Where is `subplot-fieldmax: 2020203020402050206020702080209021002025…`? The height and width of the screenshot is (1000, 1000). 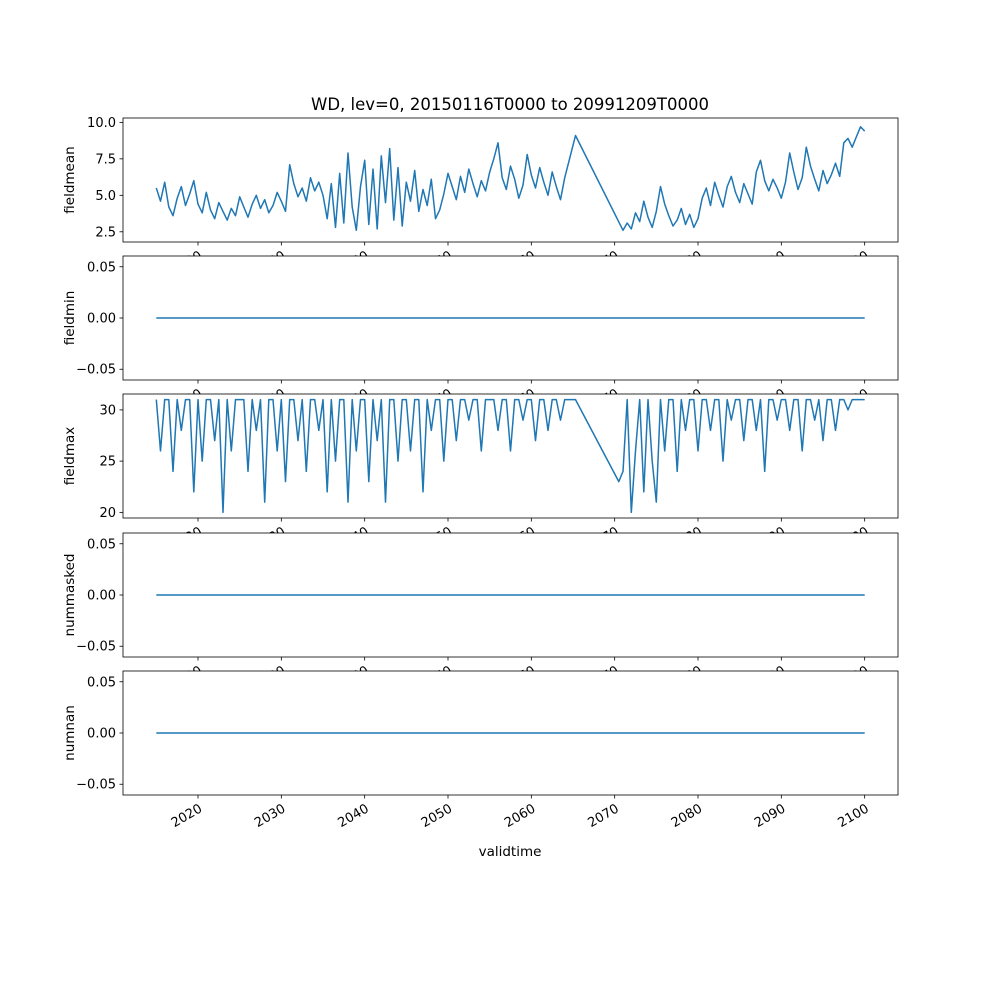 subplot-fieldmax: 2020203020402050206020702080209021002025… is located at coordinates (480, 473).